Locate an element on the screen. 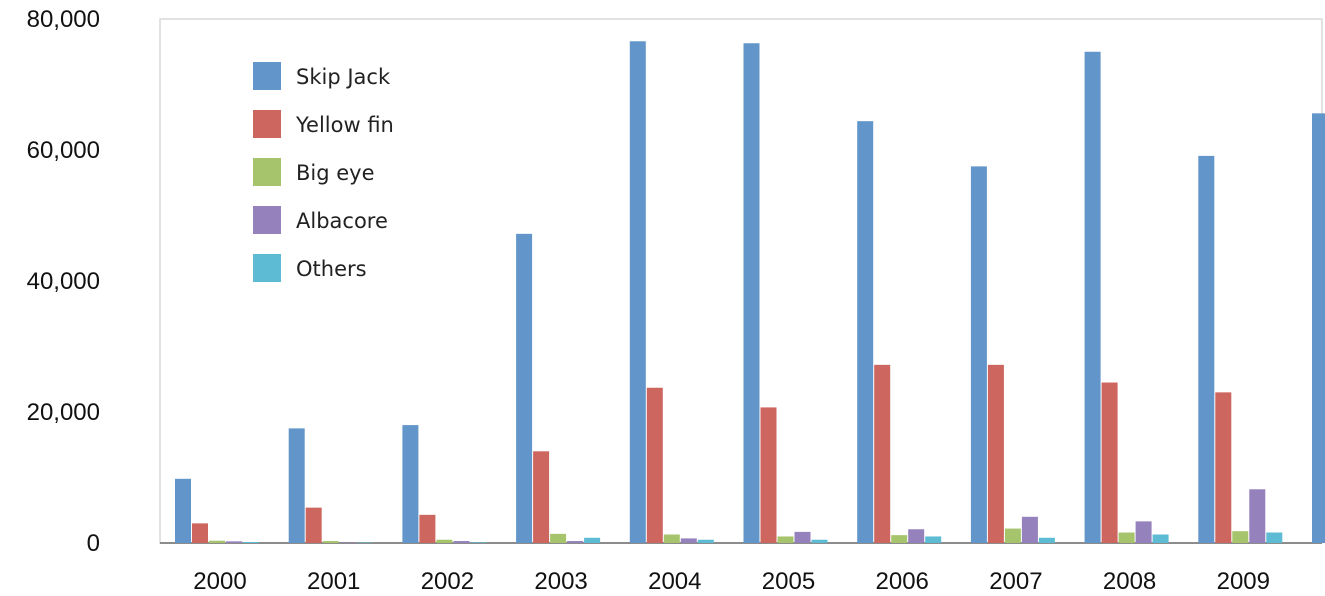  bar-skip-jack-2008 is located at coordinates (1092, 297).